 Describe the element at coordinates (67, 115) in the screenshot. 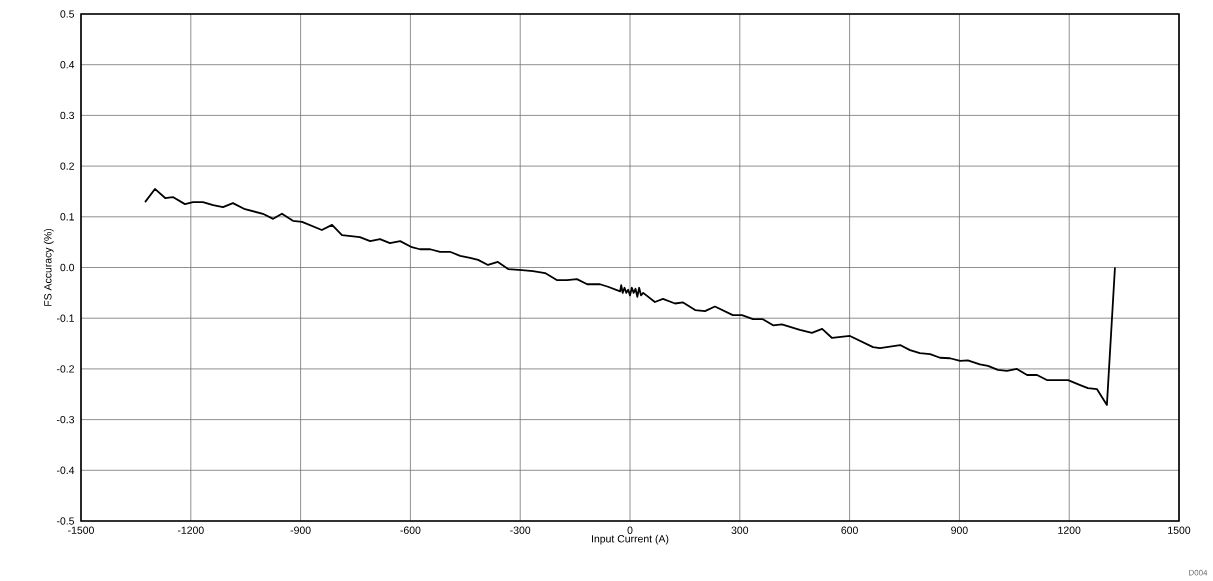

I see `y-tick-label: 0.3` at that location.